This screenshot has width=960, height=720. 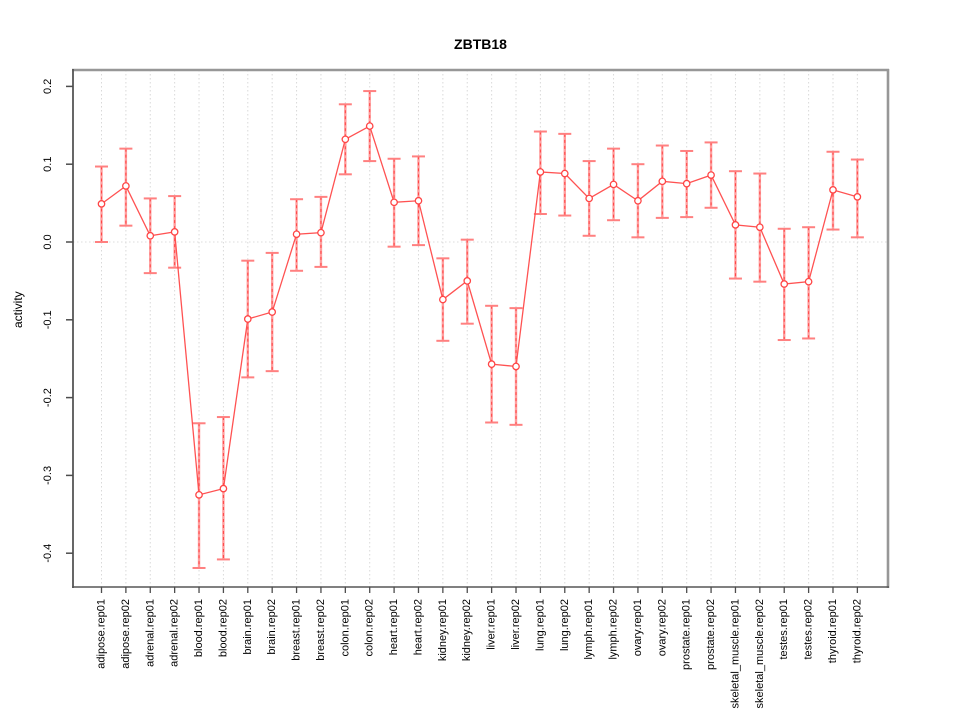 I want to click on x-tick-label: adipose.rep02, so click(x=126, y=634).